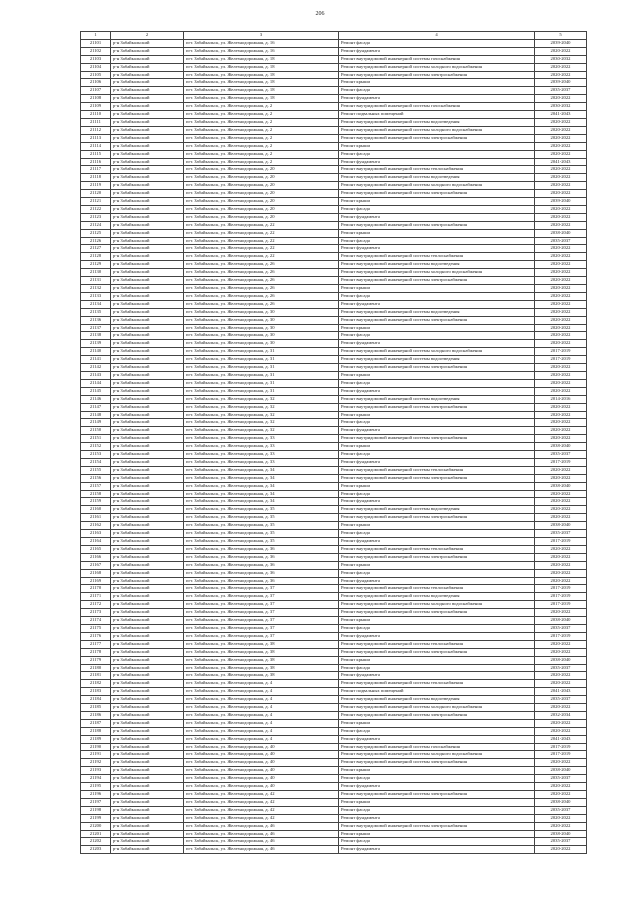 Image resolution: width=640 pixels, height=905 pixels. I want to click on row-number: 21130, so click(95, 273).